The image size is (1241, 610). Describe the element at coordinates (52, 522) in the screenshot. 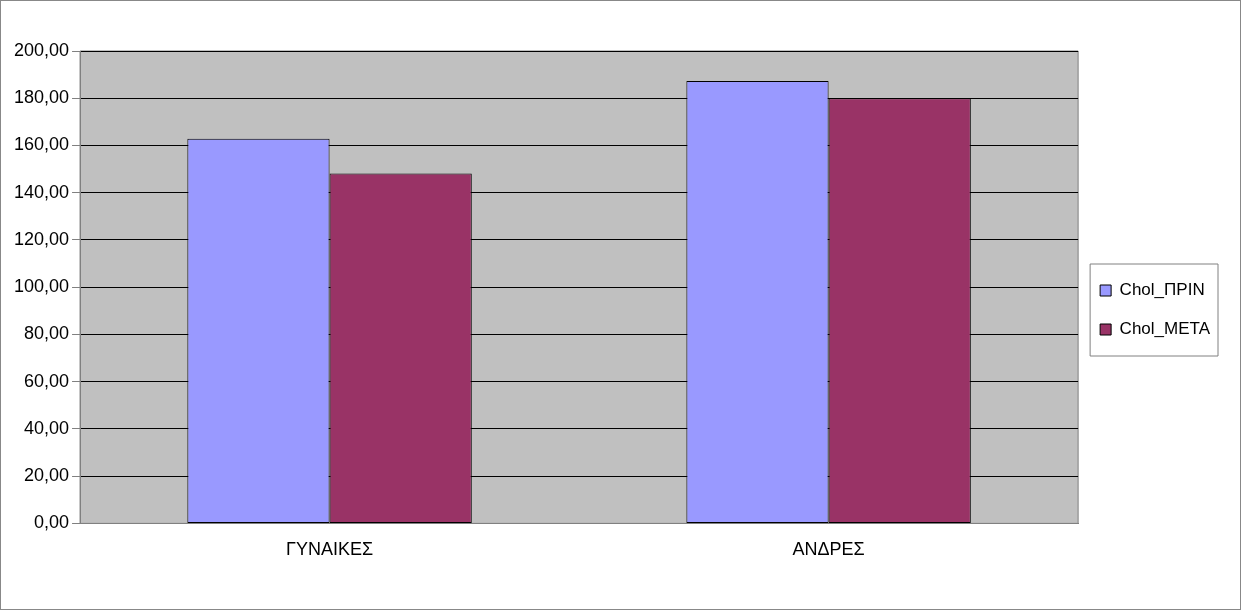

I see `y-tick-label: 0,00` at that location.